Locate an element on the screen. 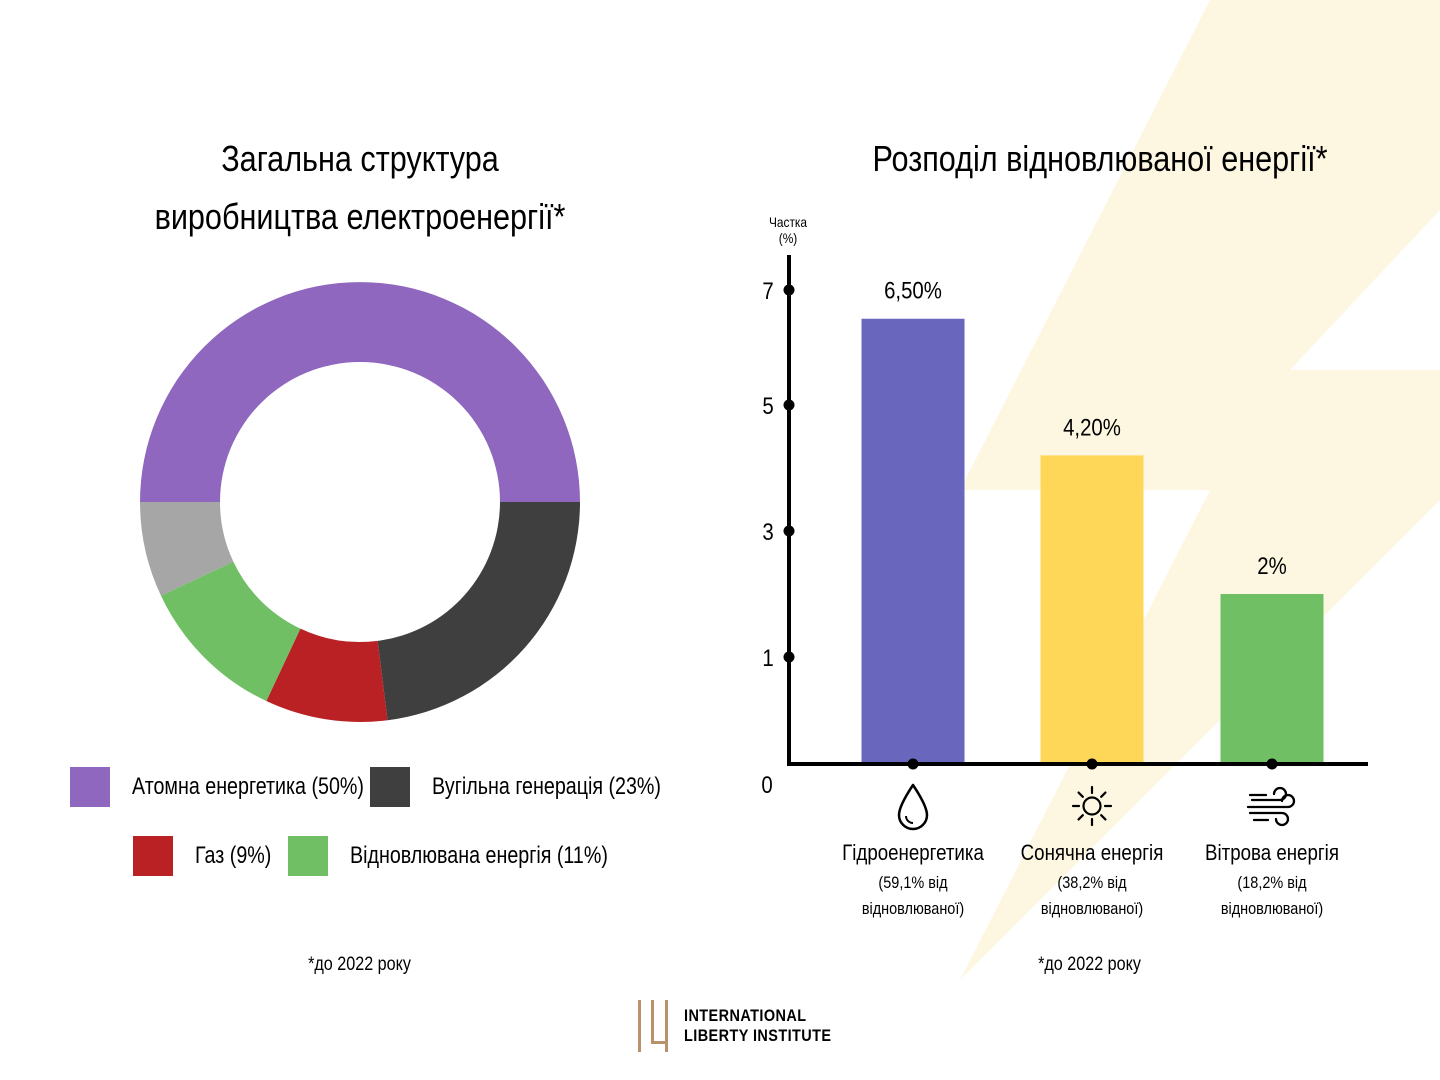  x-tick-dot-wind is located at coordinates (1272, 764).